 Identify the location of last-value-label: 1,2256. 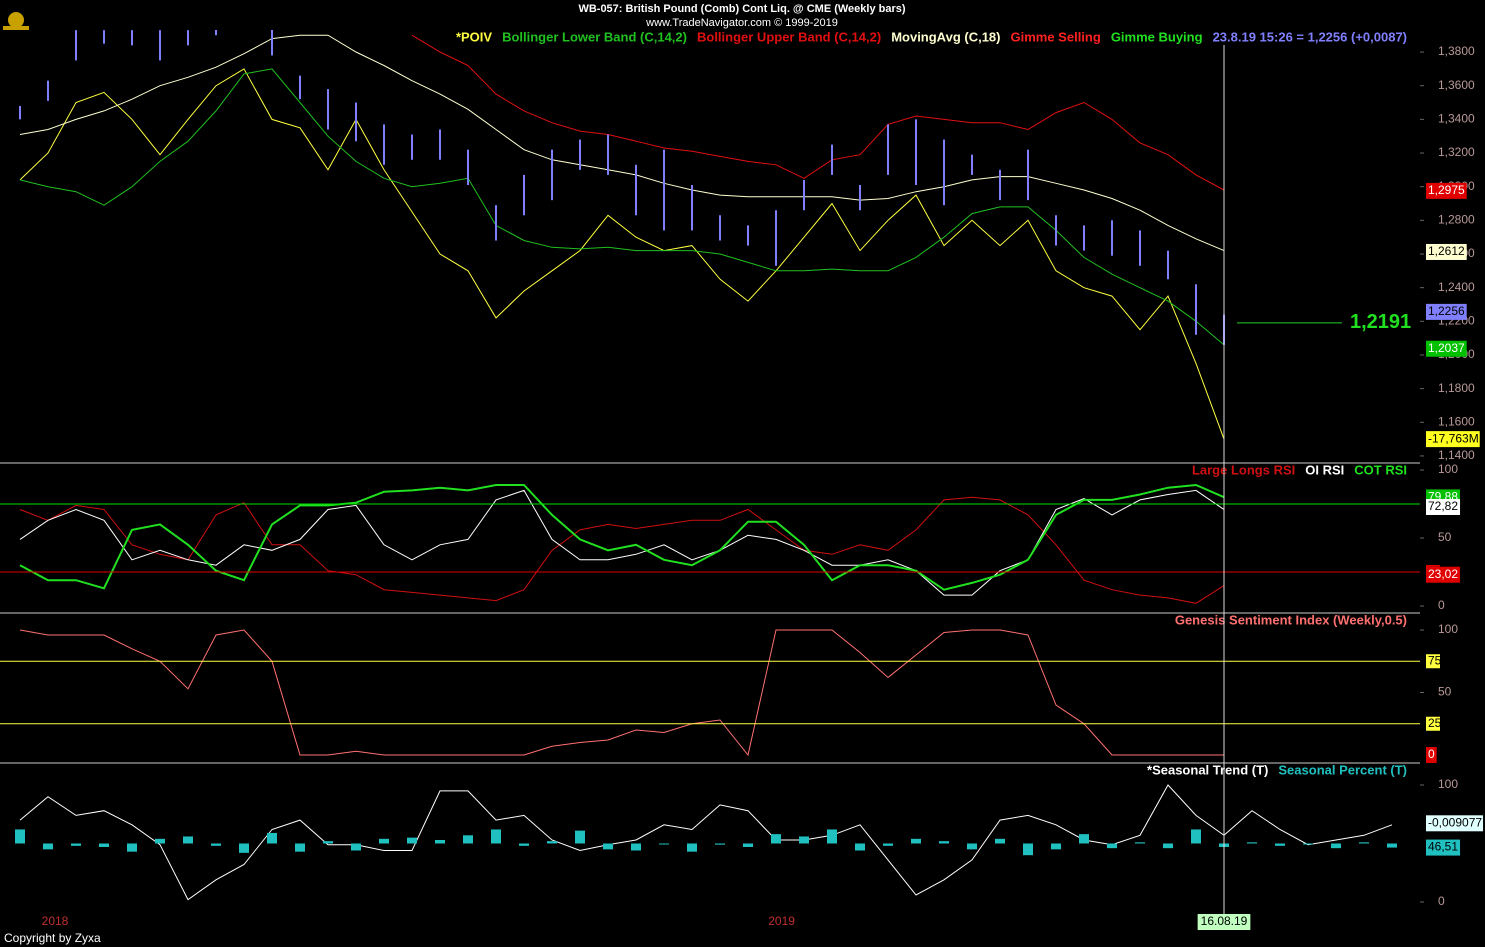
(1446, 311).